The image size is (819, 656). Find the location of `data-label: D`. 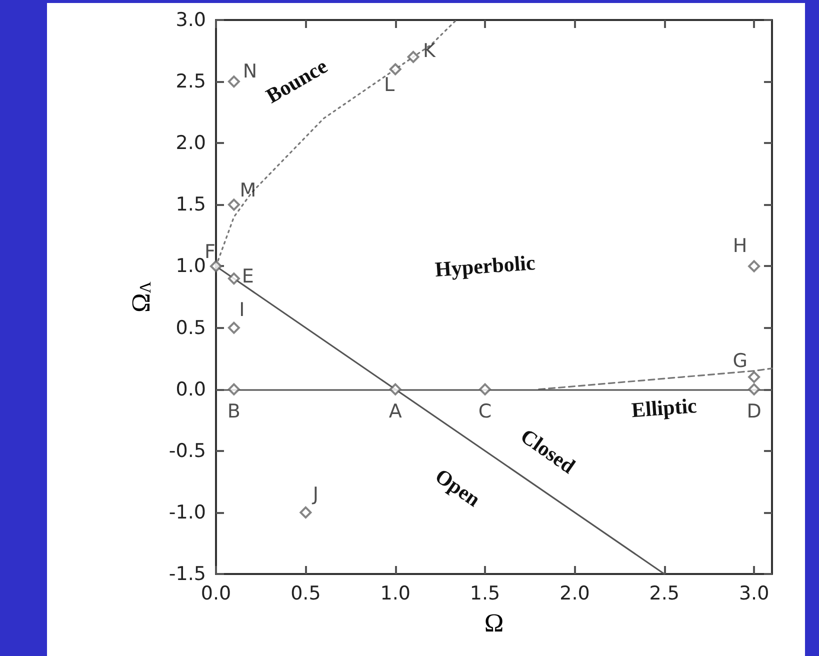

data-label: D is located at coordinates (754, 411).